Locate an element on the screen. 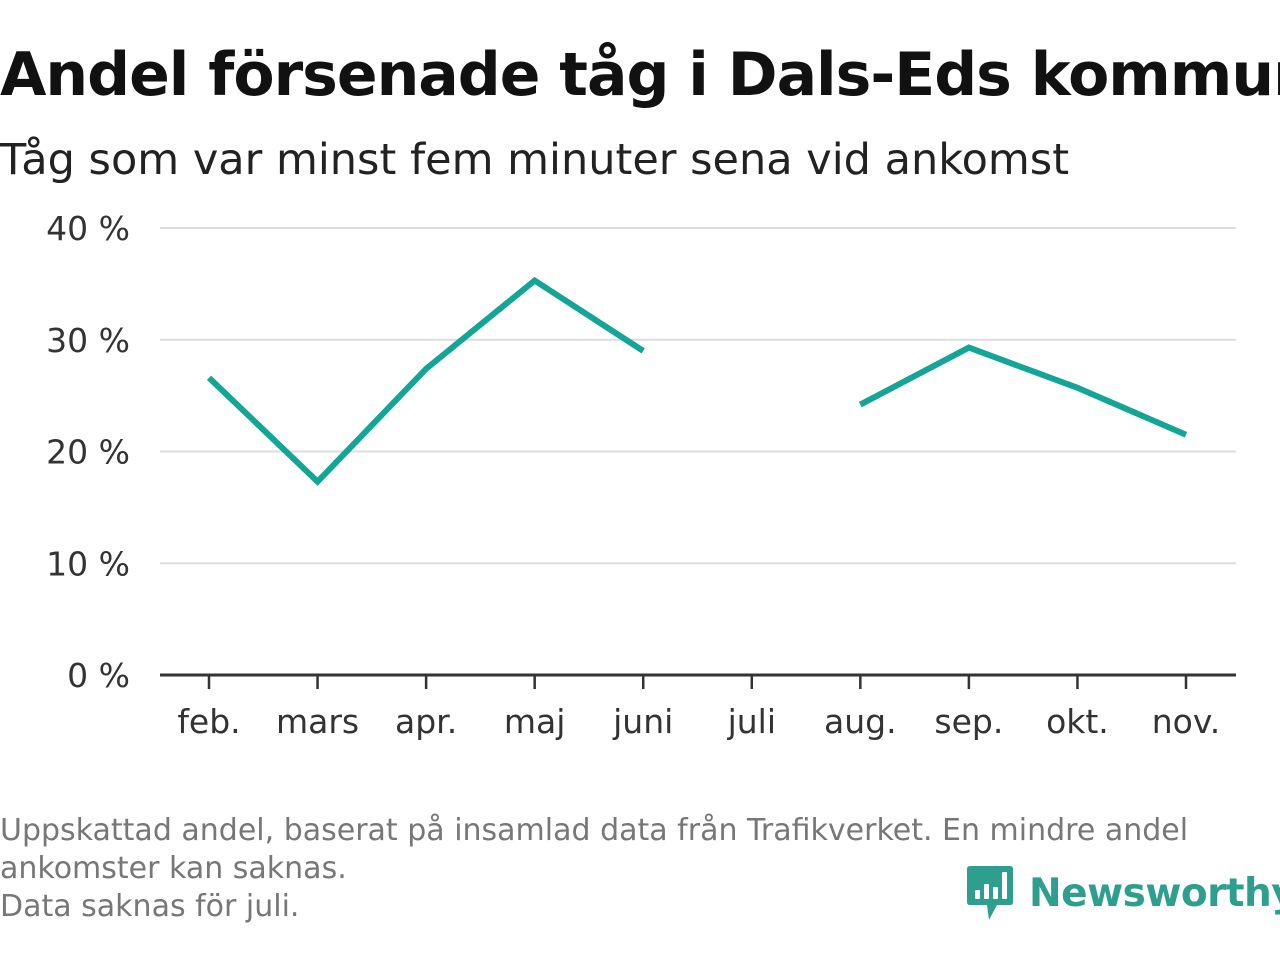  newsworthy-logo-icon is located at coordinates (990, 893).